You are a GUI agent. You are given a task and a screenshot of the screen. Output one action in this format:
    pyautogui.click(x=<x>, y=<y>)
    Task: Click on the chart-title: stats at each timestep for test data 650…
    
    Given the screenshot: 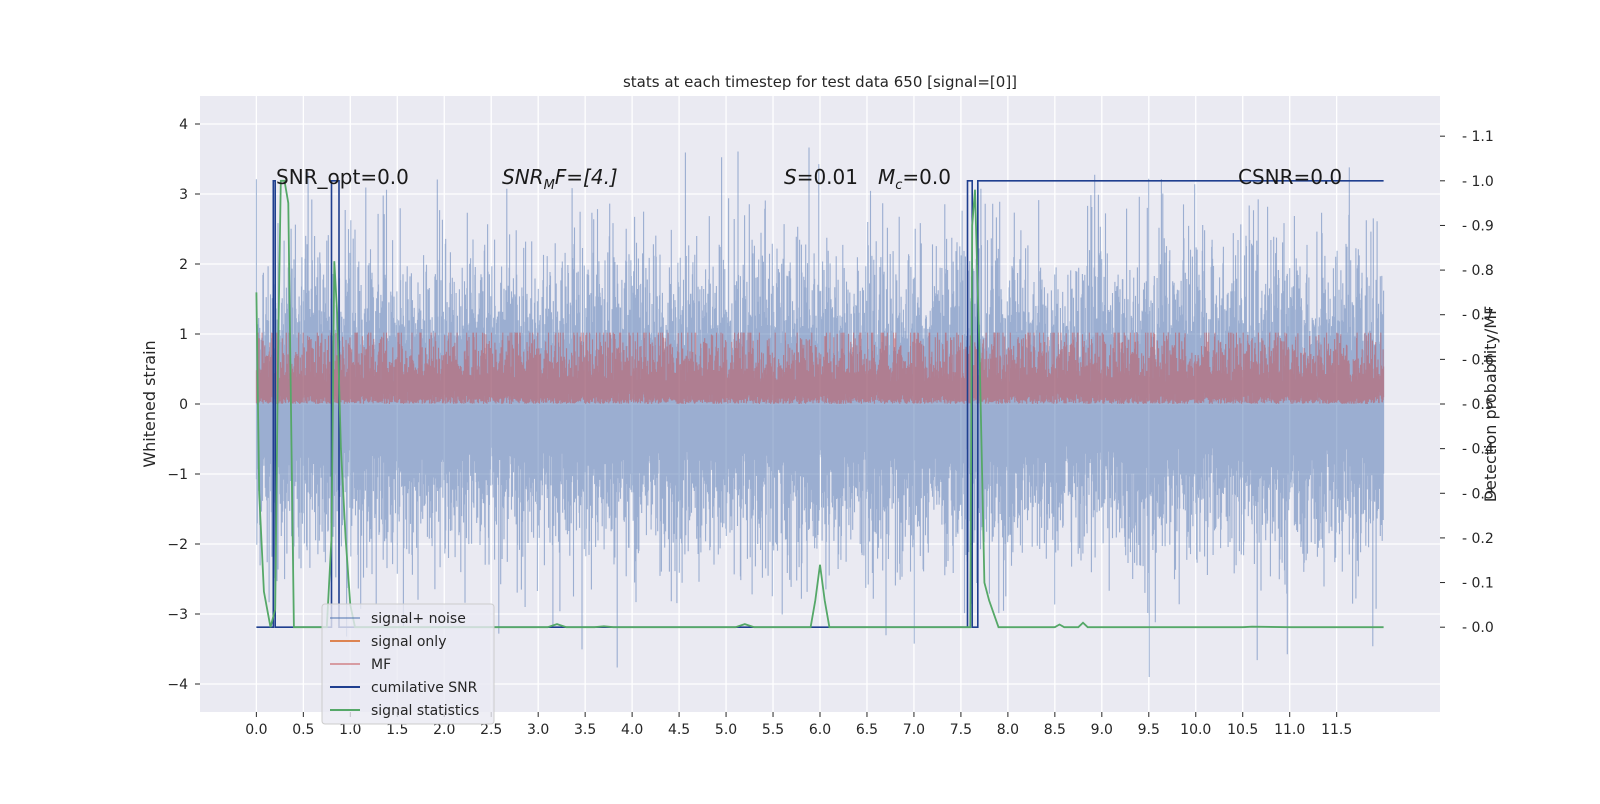 What is the action you would take?
    pyautogui.click(x=820, y=82)
    